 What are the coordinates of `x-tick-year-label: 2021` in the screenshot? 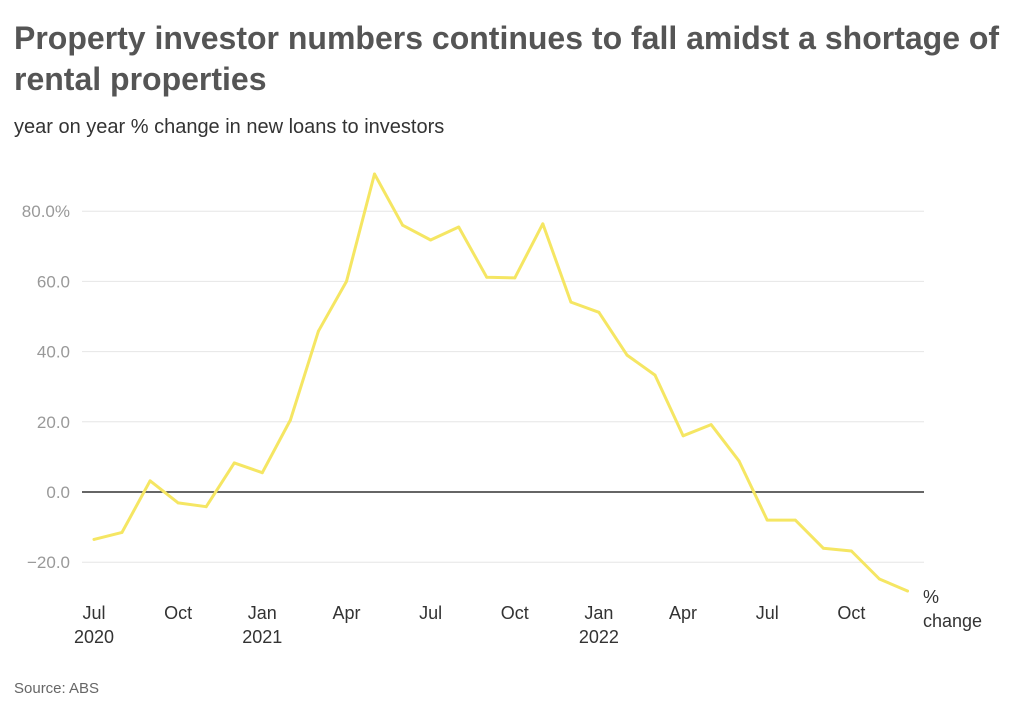 It's located at (262, 637).